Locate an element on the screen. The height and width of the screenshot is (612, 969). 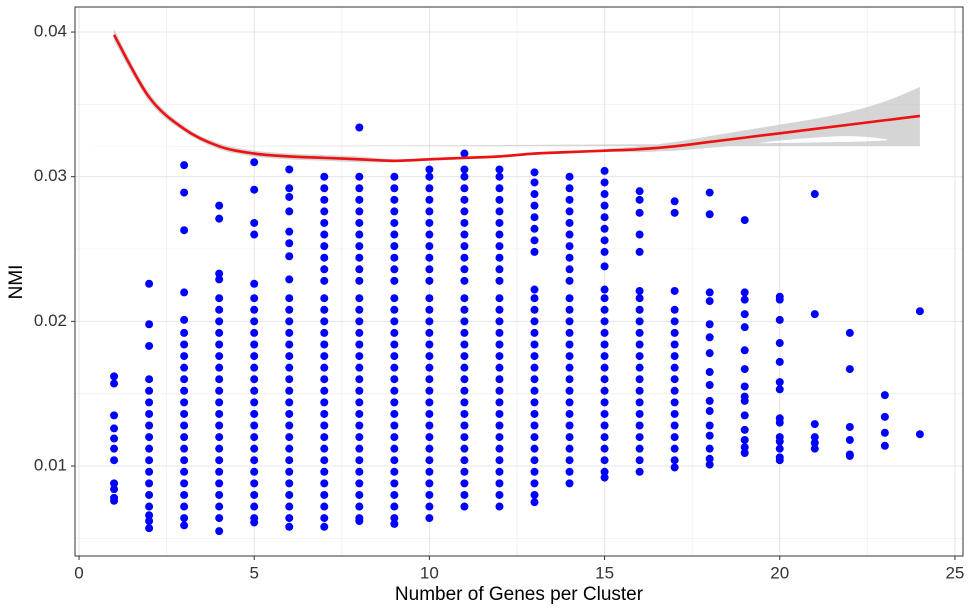
x-tick-label: 5 is located at coordinates (253, 572).